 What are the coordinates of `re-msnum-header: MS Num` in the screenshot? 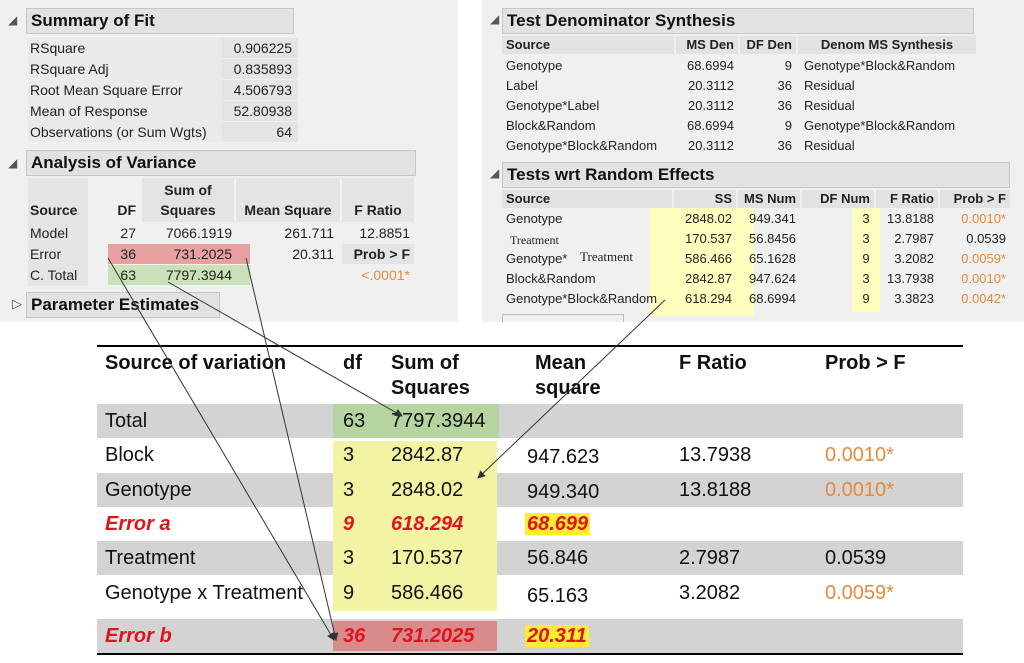 It's located at (769, 199).